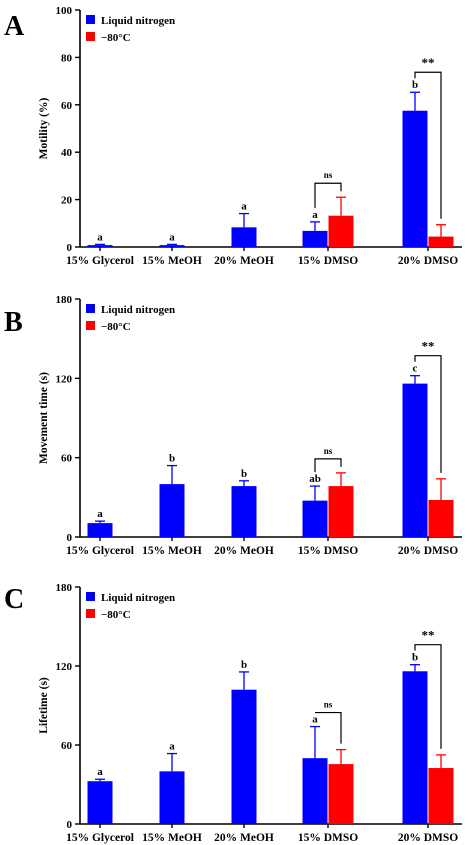 Image resolution: width=474 pixels, height=845 pixels. What do you see at coordinates (44, 705) in the screenshot?
I see `y-axis-label: Lifetime (s)` at bounding box center [44, 705].